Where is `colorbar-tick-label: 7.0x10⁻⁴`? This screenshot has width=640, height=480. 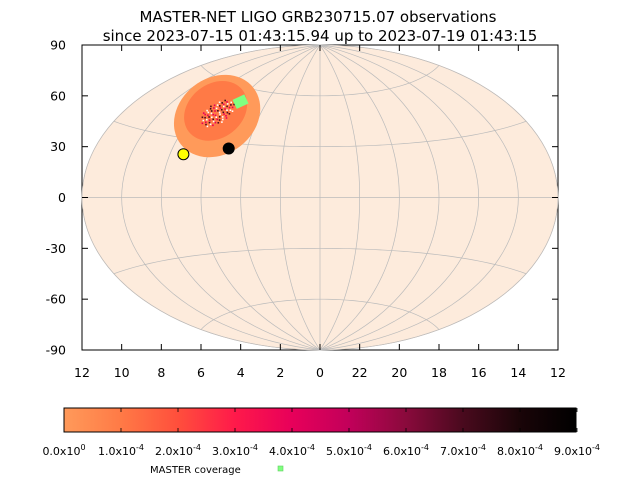 colorbar-tick-label: 7.0x10⁻⁴ is located at coordinates (463, 450).